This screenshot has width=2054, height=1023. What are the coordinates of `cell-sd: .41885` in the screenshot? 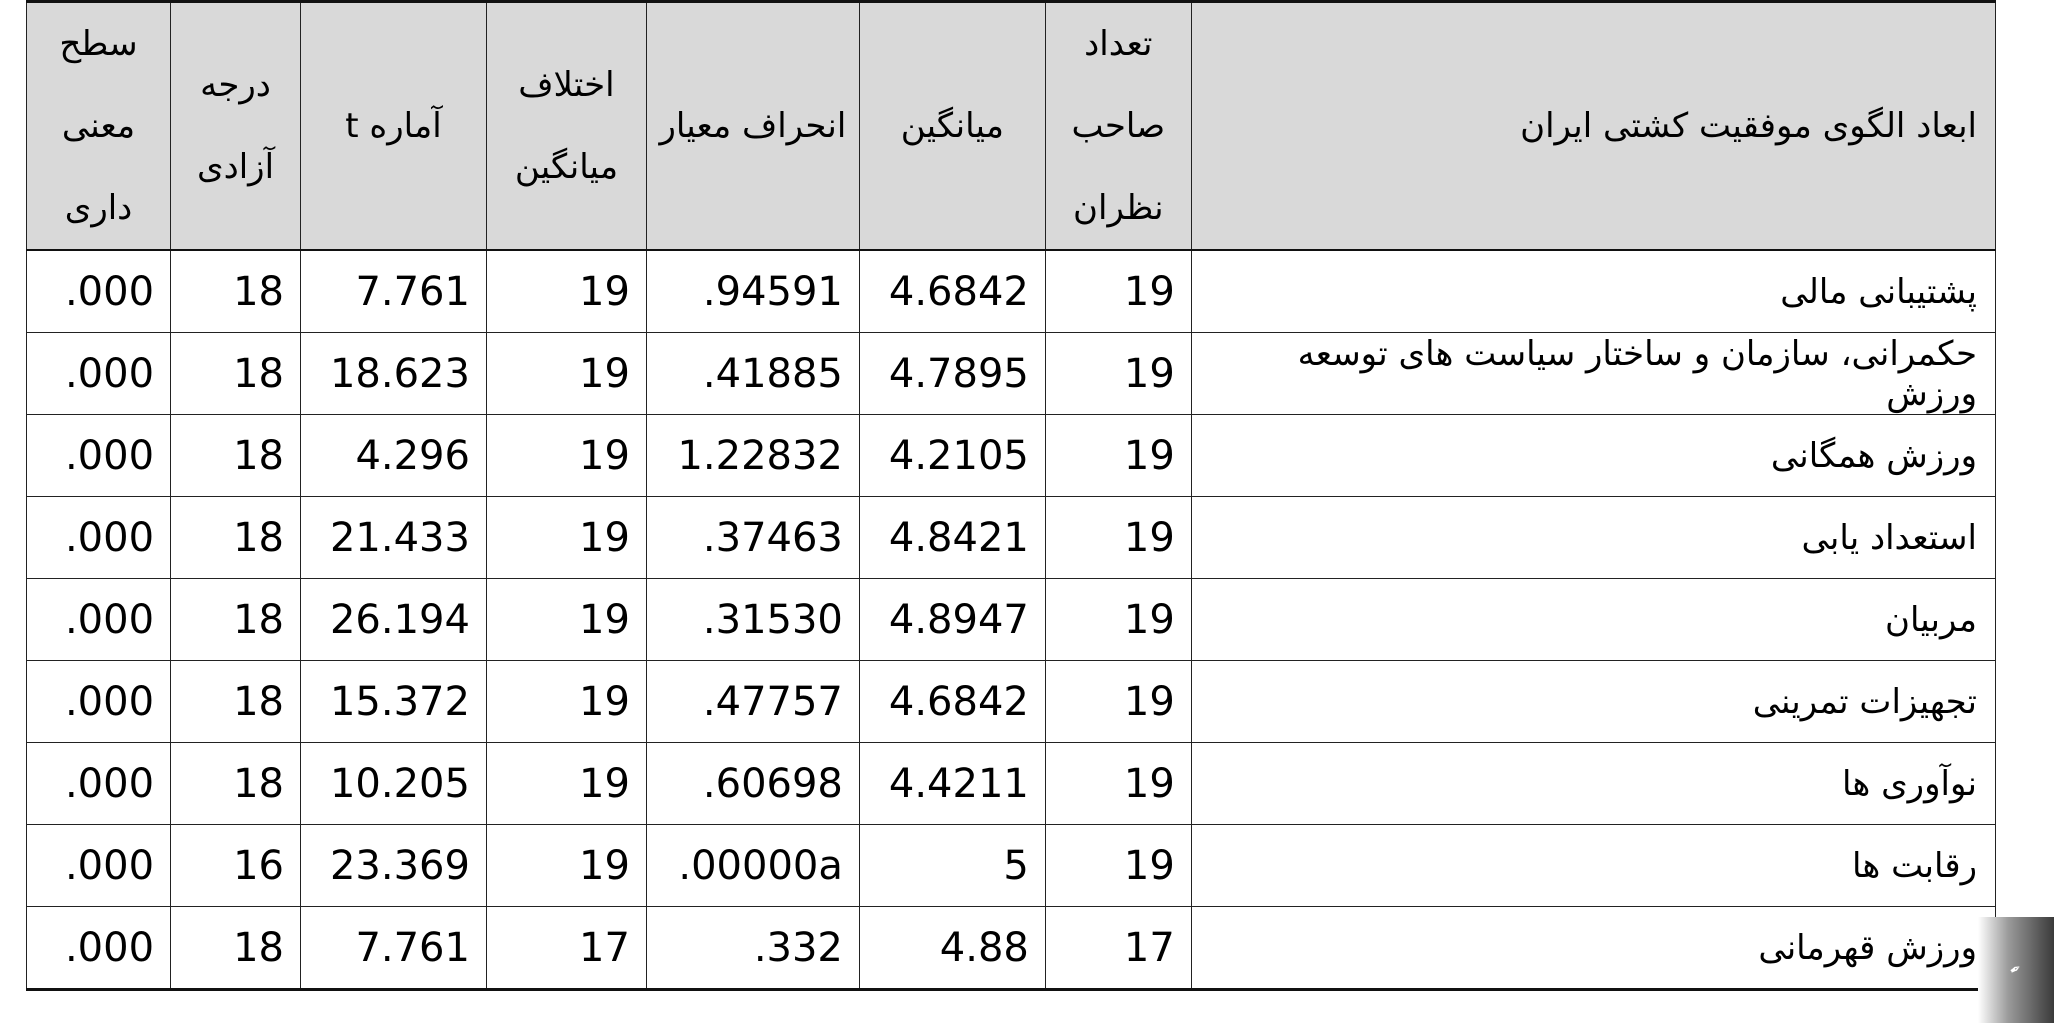 It's located at (752, 373).